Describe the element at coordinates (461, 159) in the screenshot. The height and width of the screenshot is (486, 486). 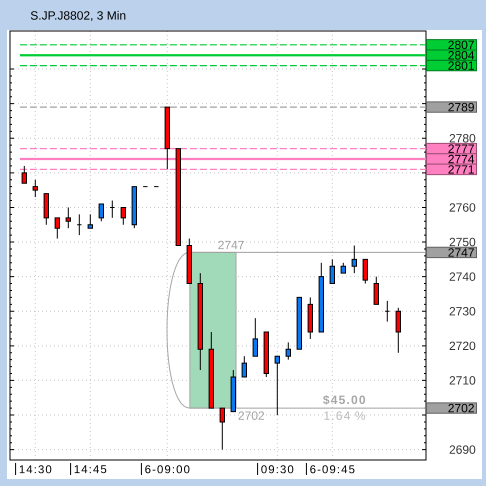
I see `ref-line-label: 2774` at that location.